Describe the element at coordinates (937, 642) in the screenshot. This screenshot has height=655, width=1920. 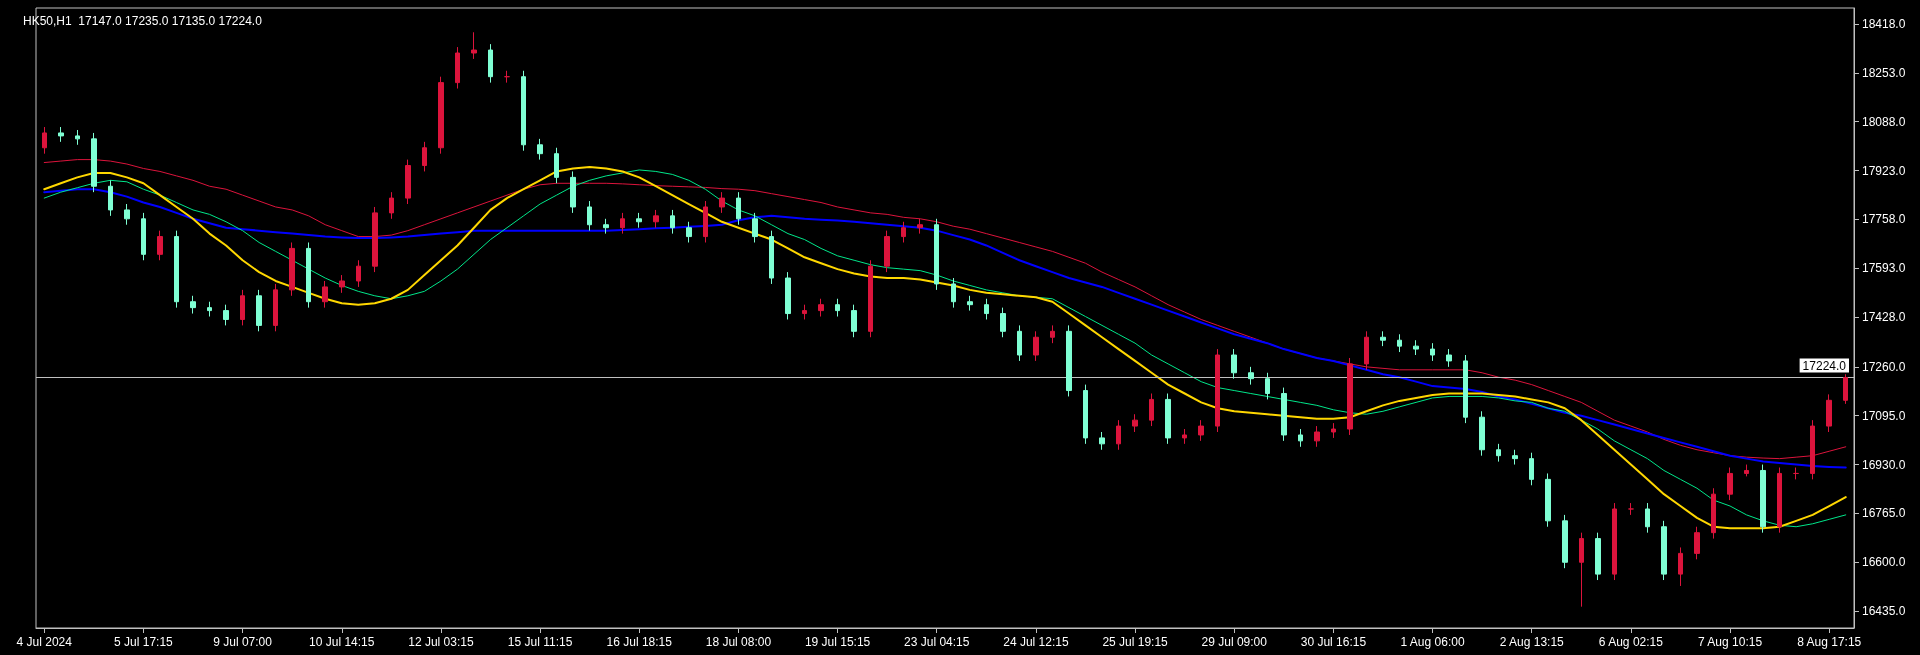
I see `x-tick-label: 23 Jul 04:15` at that location.